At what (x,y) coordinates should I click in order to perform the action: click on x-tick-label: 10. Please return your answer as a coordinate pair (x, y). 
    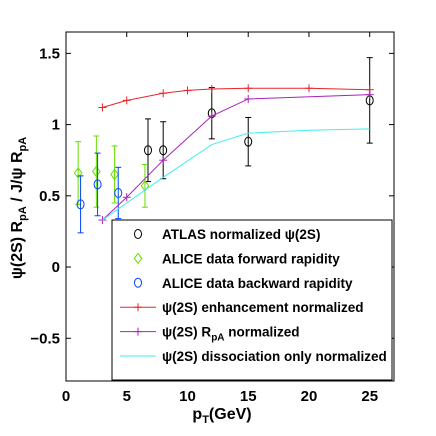
    Looking at the image, I should click on (187, 396).